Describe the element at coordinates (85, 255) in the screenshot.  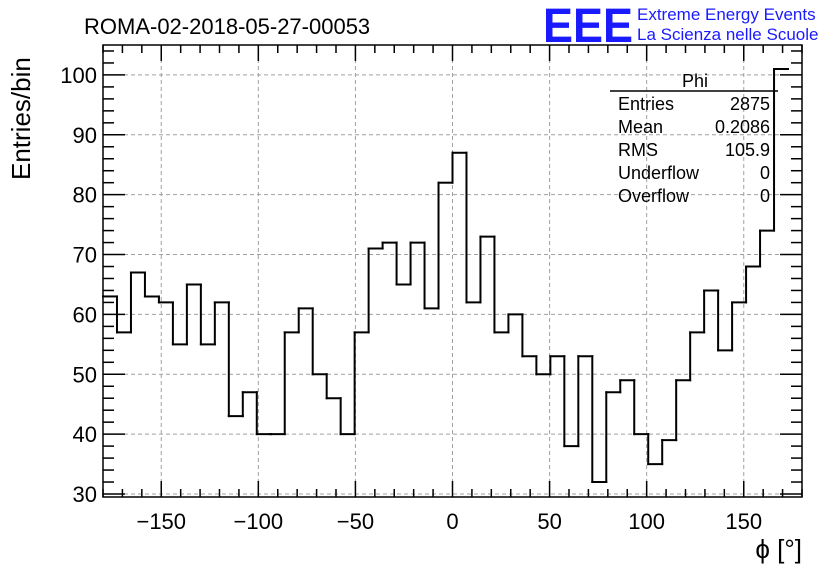
I see `y-tick-label: 70` at that location.